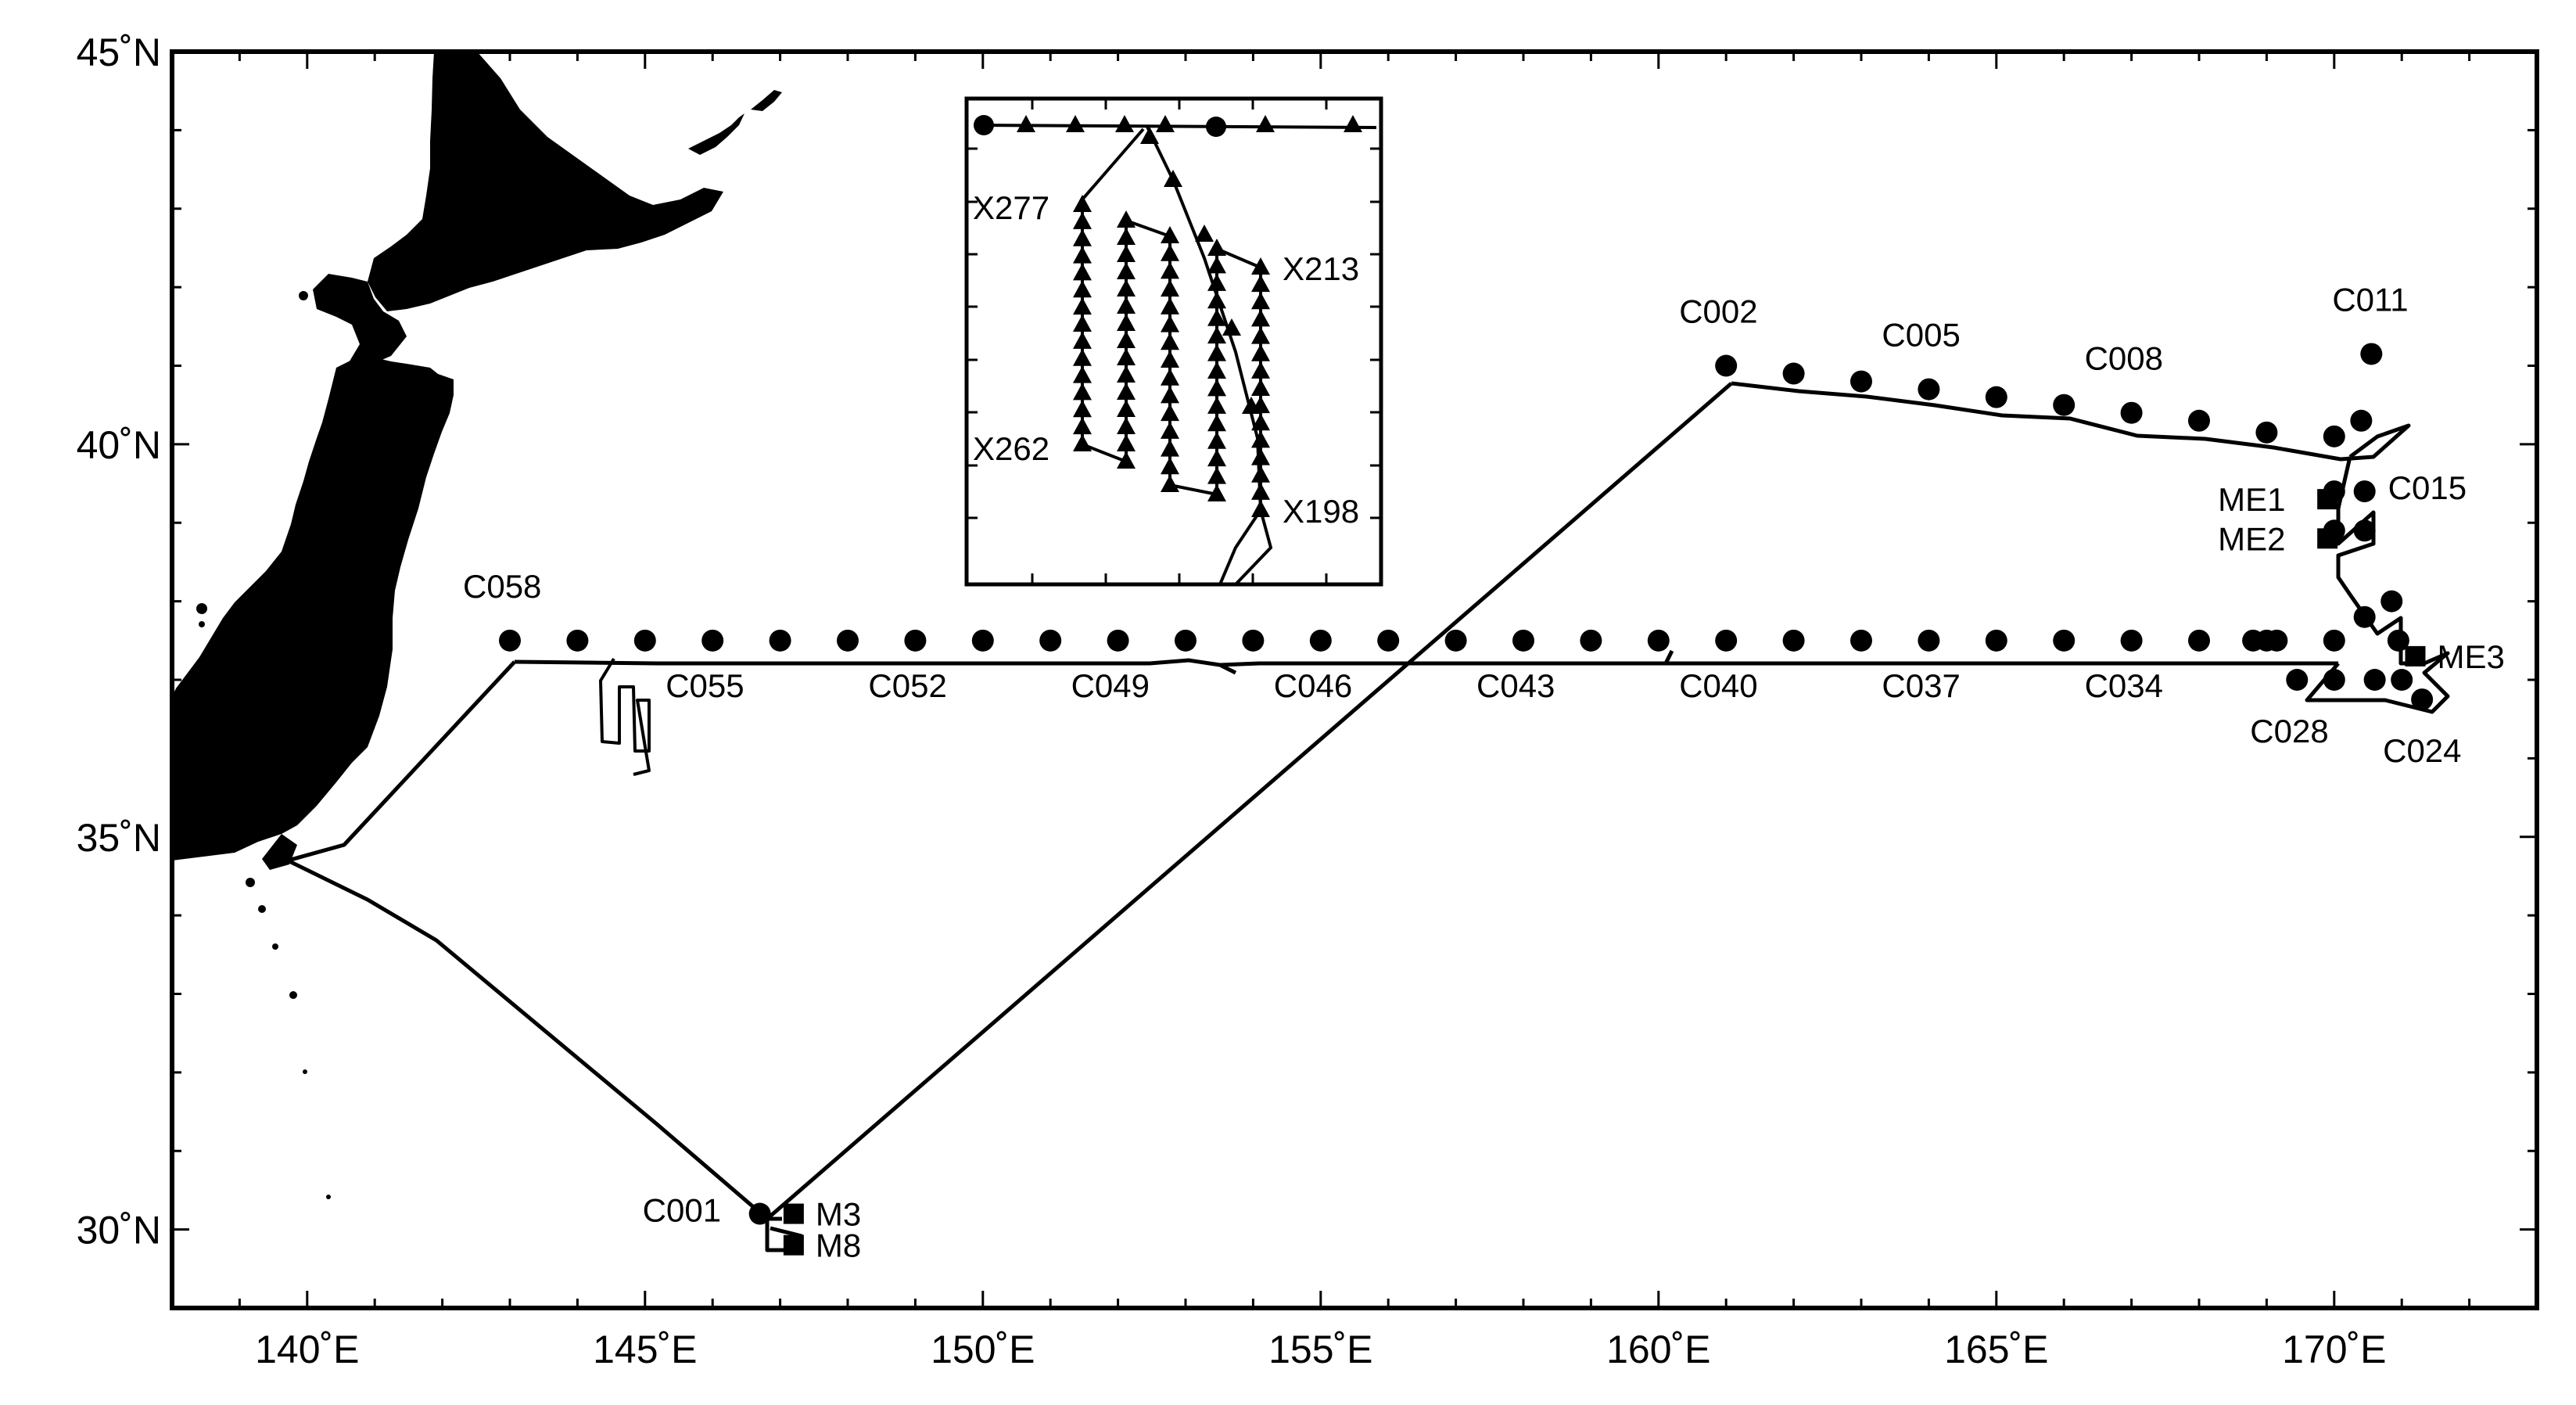 The height and width of the screenshot is (1405, 2576). What do you see at coordinates (2327, 499) in the screenshot?
I see `mooring-marker-me1` at bounding box center [2327, 499].